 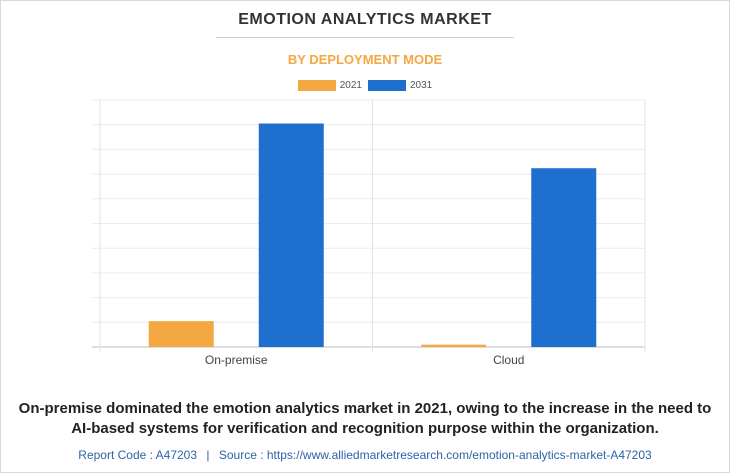 What do you see at coordinates (564, 257) in the screenshot?
I see `bar-2031-cloud` at bounding box center [564, 257].